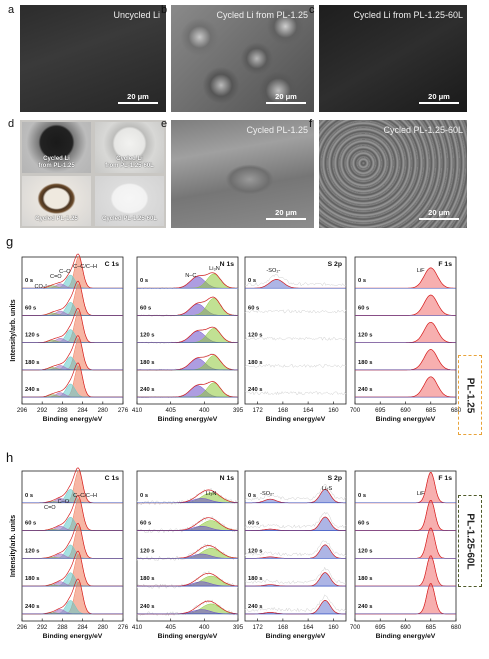 The height and width of the screenshot is (659, 489). Describe the element at coordinates (311, 124) in the screenshot. I see `panel-label-f: f` at that location.